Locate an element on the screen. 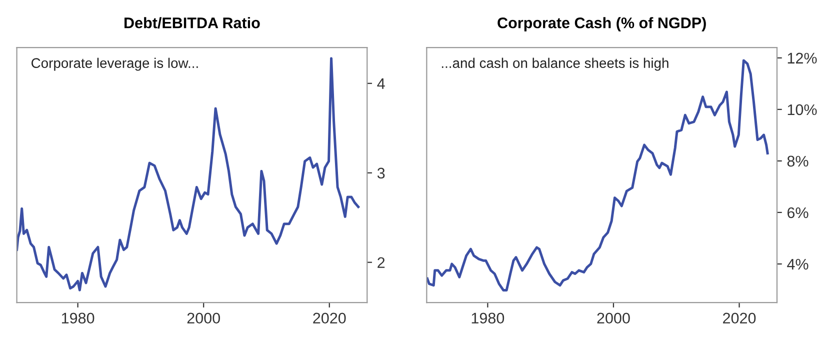  chart-title: Debt/EBITDA Ratio is located at coordinates (192, 22).